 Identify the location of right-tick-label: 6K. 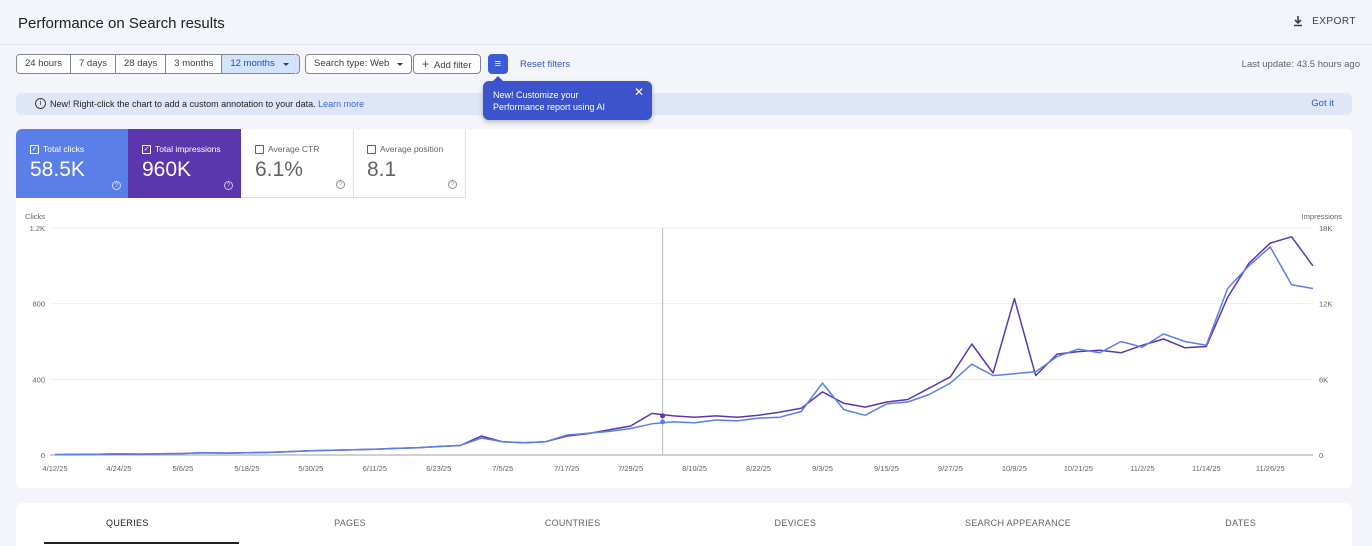
(1323, 379).